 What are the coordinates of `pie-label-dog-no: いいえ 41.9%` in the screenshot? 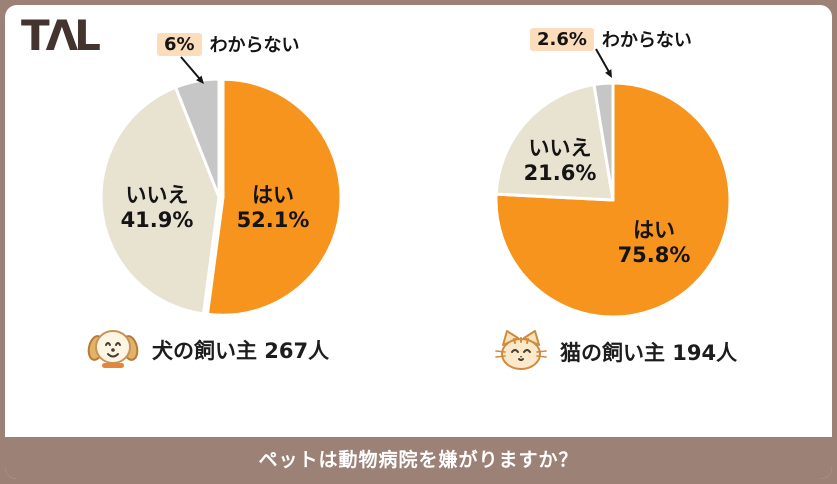 It's located at (157, 208).